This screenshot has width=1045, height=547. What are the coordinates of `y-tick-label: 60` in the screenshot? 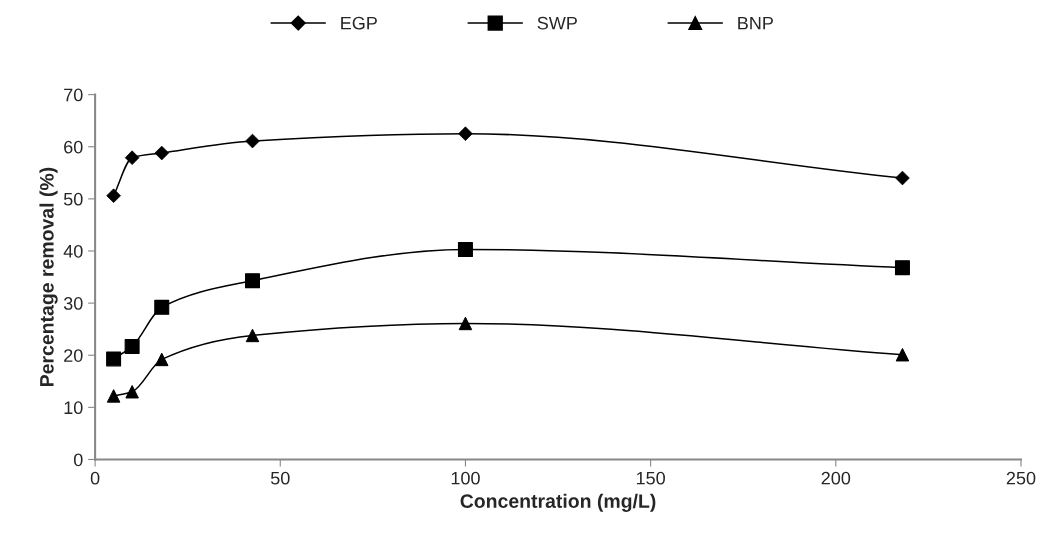 It's located at (73, 147).